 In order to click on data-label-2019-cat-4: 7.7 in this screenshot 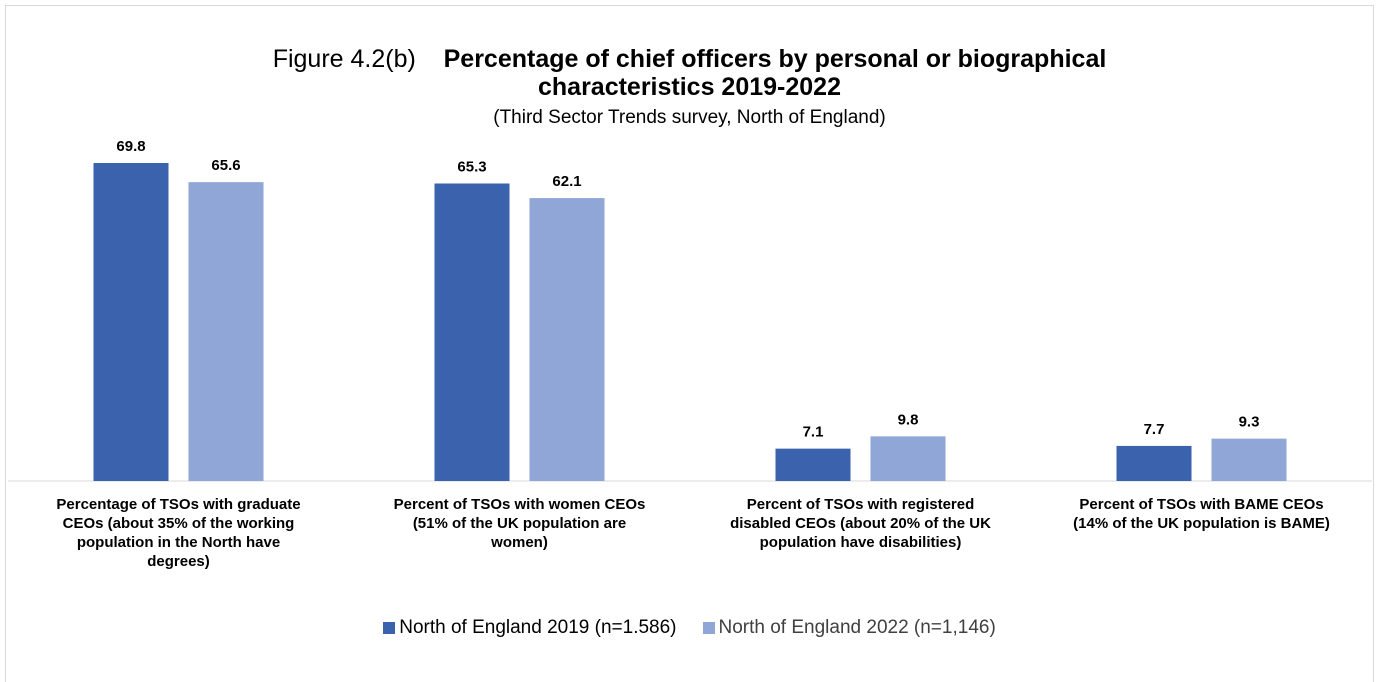, I will do `click(1154, 429)`.